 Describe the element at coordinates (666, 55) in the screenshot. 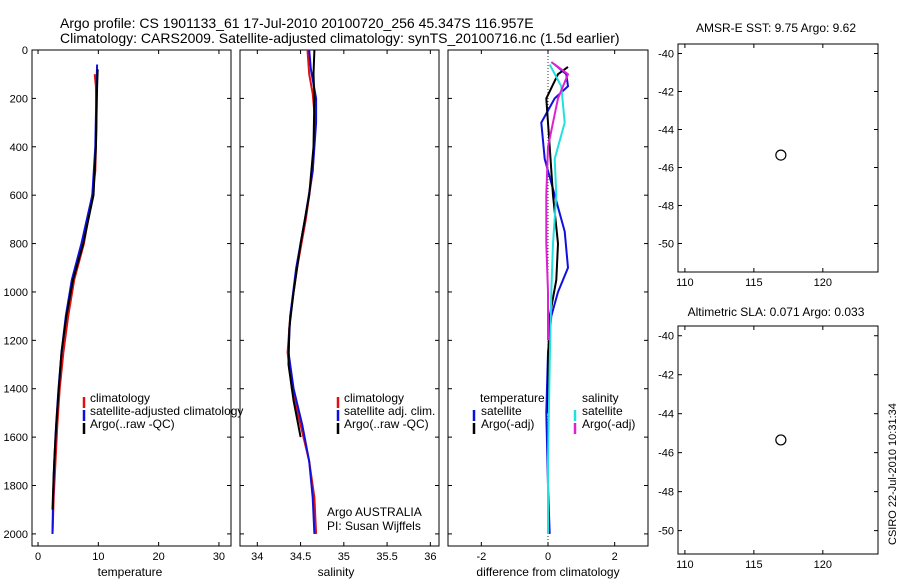

I see `sst-lat-label: -40` at that location.